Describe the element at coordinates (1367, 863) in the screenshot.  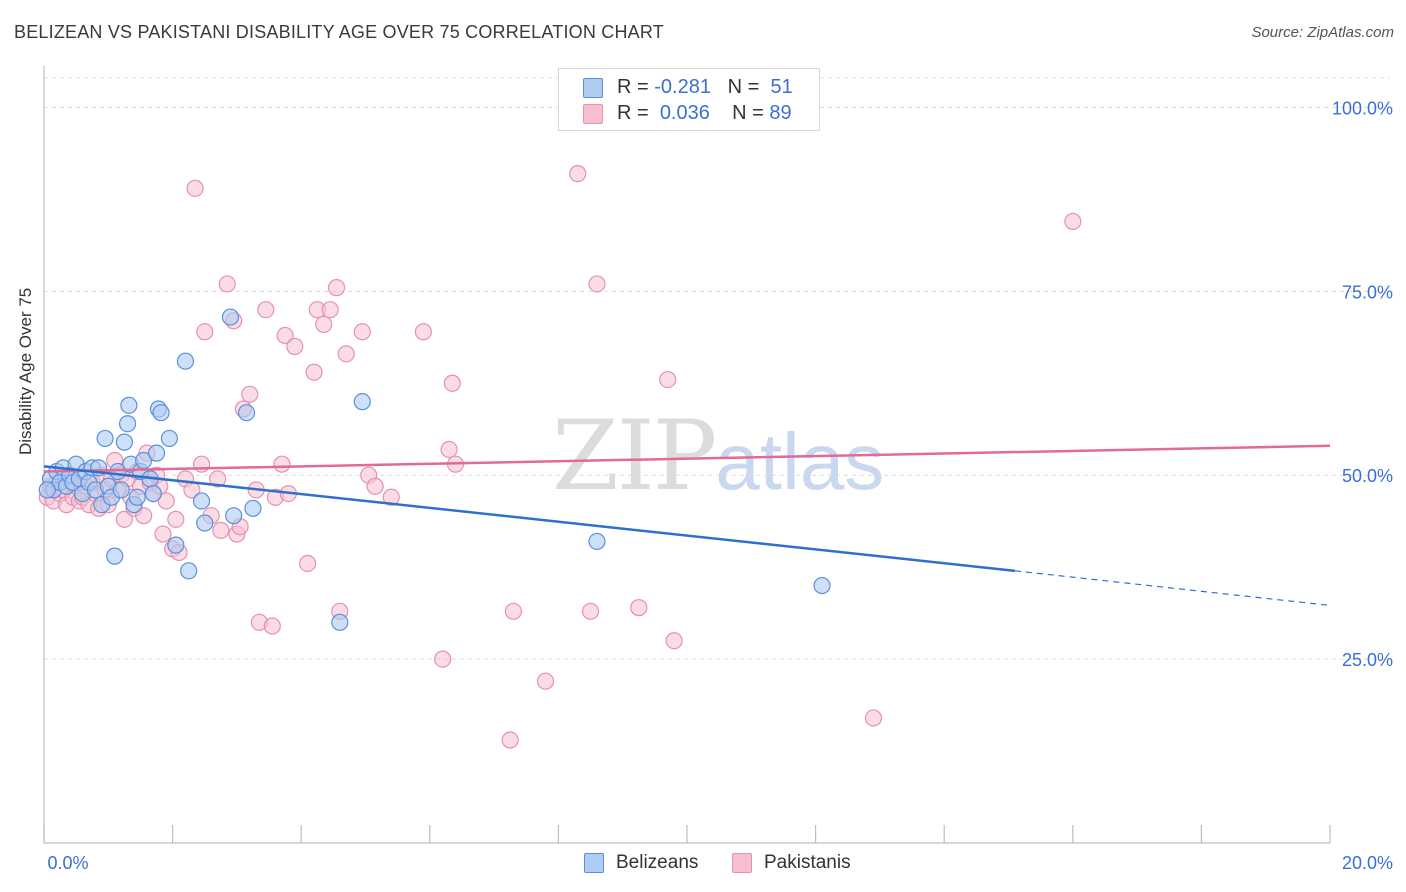
I see `x-tick-label: 20.0%` at that location.